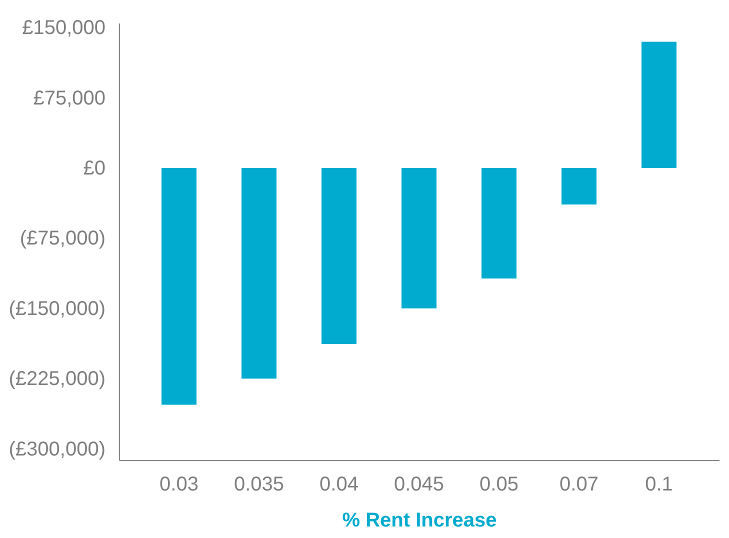  What do you see at coordinates (339, 485) in the screenshot?
I see `x-tick-label: 0.04` at bounding box center [339, 485].